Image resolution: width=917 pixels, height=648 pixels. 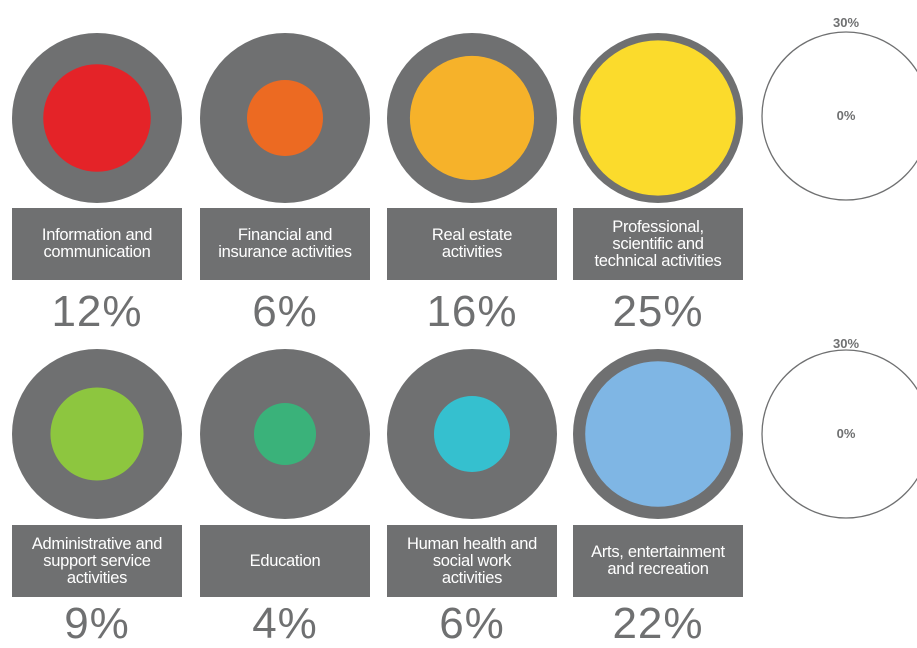 What do you see at coordinates (472, 118) in the screenshot?
I see `value-bubble-real-estate-activities` at bounding box center [472, 118].